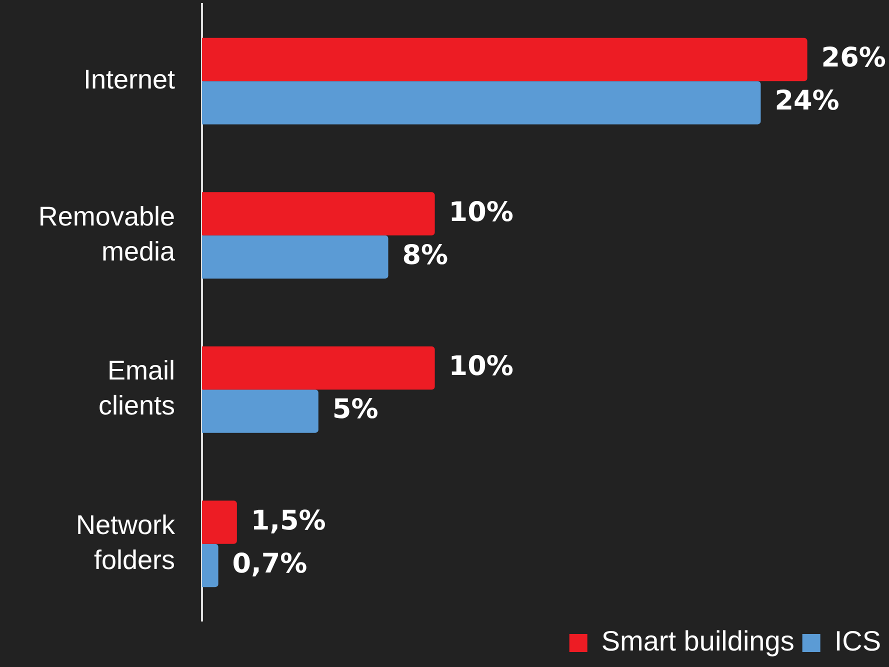  What do you see at coordinates (807, 101) in the screenshot?
I see `data-label: 24%` at bounding box center [807, 101].